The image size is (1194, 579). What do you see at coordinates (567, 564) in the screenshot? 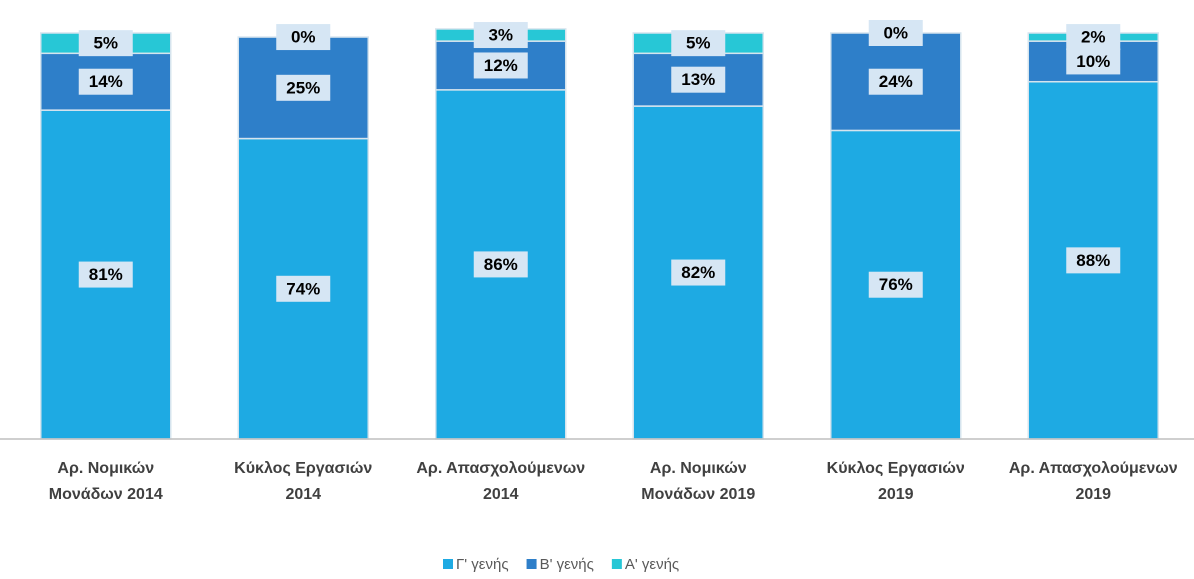
I see `legend-label: Β' γενής` at bounding box center [567, 564].